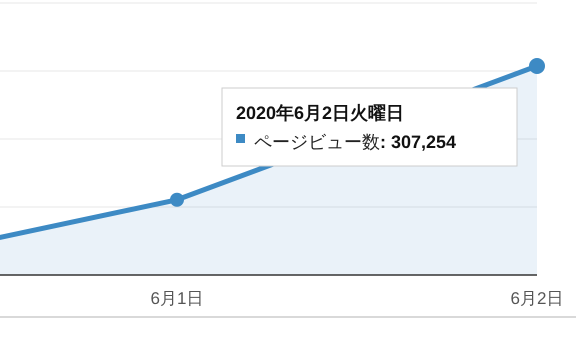 The width and height of the screenshot is (576, 338). What do you see at coordinates (537, 298) in the screenshot?
I see `x-tick-label: 6月2日` at bounding box center [537, 298].